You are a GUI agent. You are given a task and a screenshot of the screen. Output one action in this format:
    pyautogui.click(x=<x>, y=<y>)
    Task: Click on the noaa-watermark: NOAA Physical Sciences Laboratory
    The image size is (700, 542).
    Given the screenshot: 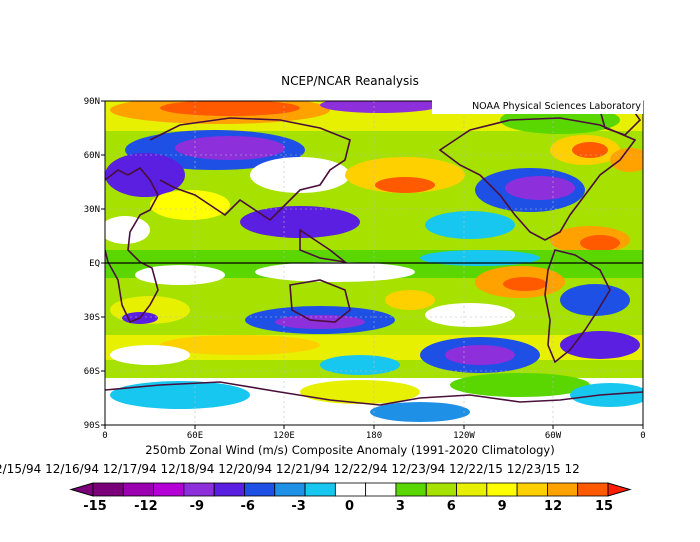 What is the action you would take?
    pyautogui.click(x=537, y=107)
    